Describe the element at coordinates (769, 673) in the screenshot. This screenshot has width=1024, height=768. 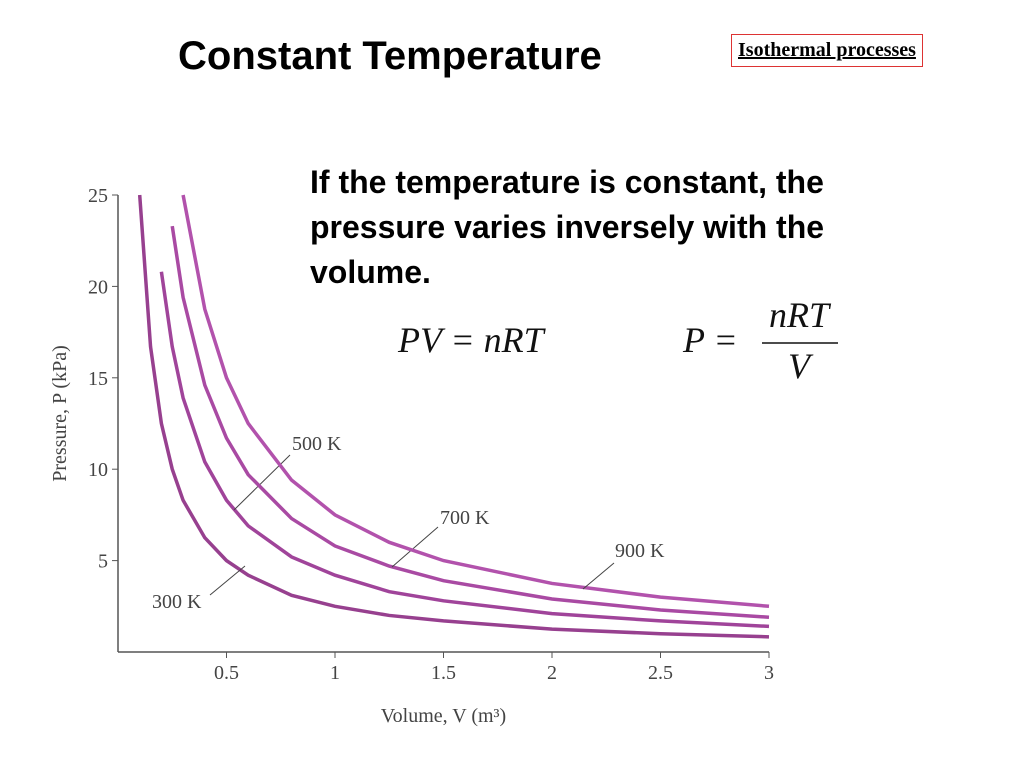
I see `x-tick-label: 3` at that location.